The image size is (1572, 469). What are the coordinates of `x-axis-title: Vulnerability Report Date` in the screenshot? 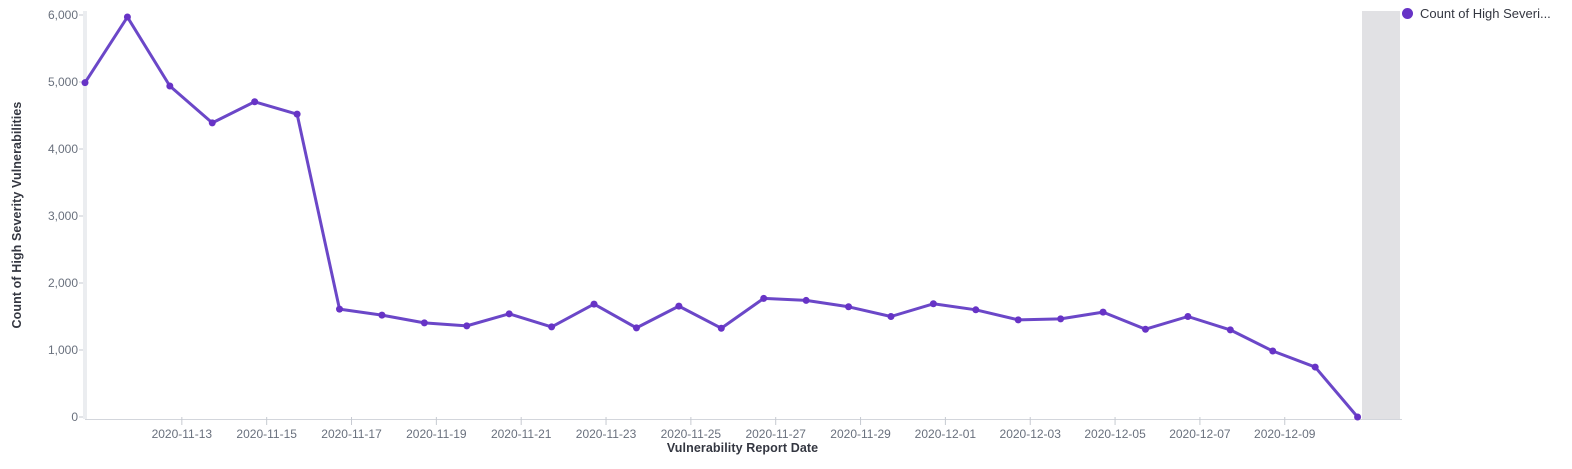 It's located at (742, 448).